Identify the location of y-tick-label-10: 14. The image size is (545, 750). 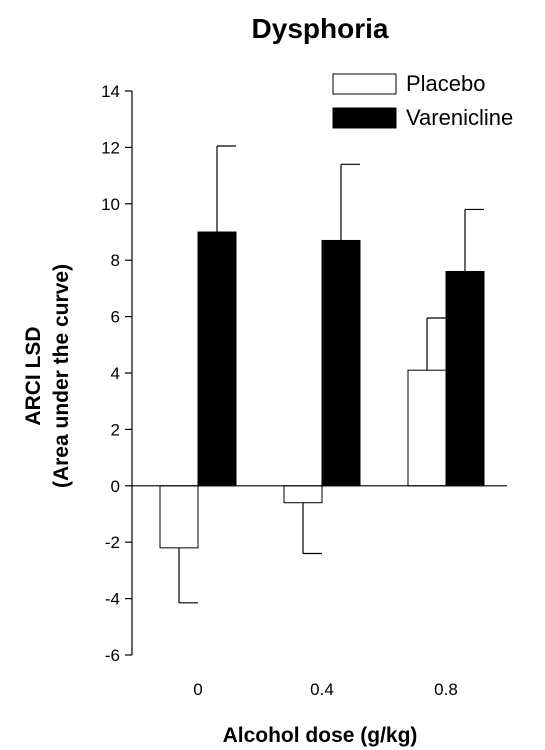
(110, 91).